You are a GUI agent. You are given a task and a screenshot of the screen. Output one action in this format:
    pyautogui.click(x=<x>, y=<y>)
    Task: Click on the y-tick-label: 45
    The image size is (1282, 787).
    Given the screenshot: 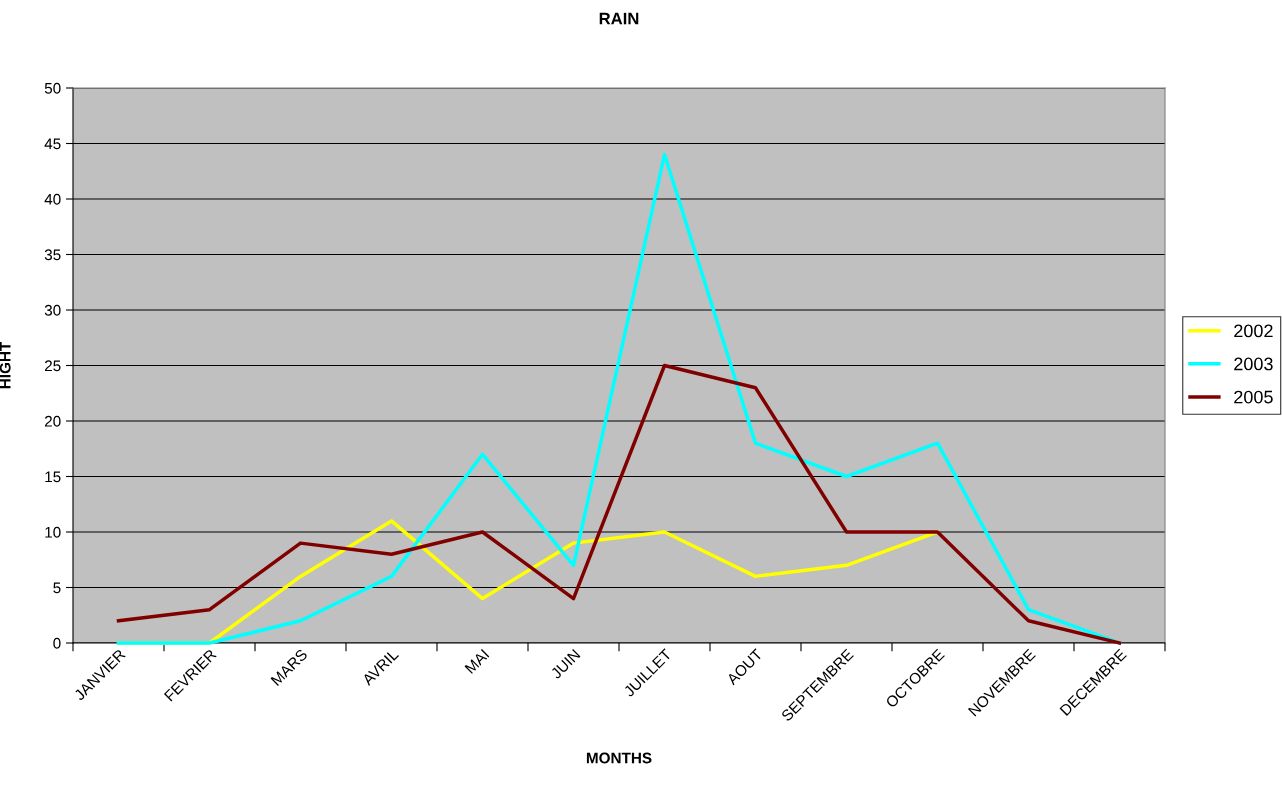 What is the action you would take?
    pyautogui.click(x=52, y=144)
    